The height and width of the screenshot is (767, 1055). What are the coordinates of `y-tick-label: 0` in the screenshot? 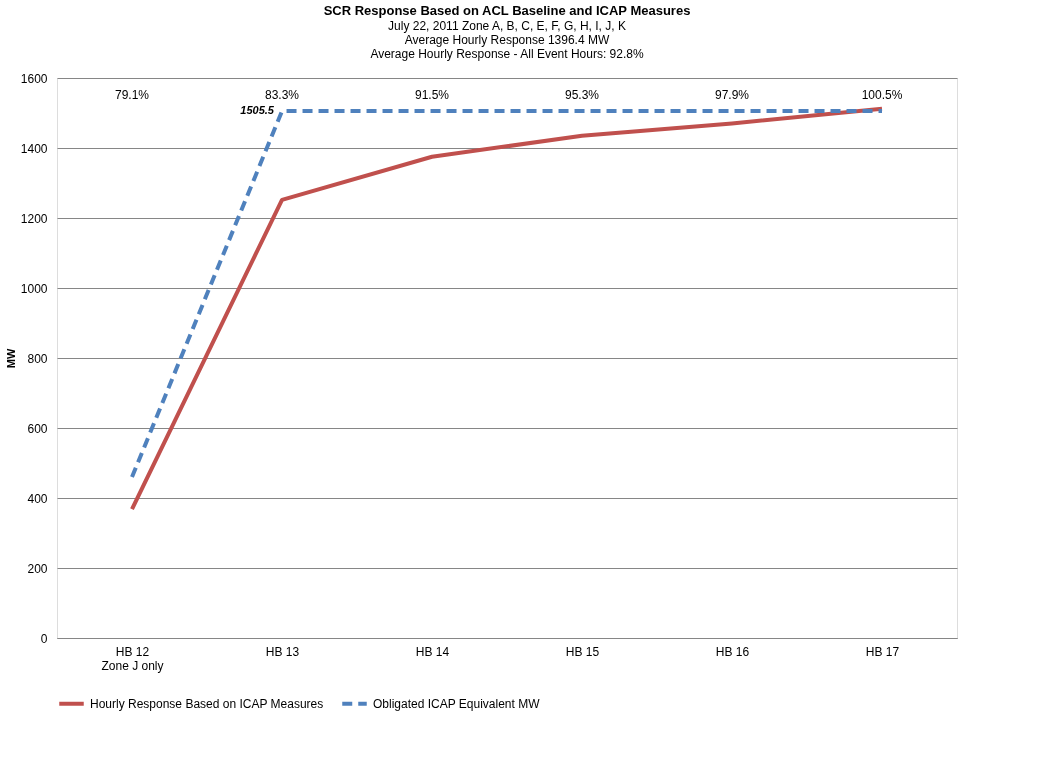 It's located at (44, 638).